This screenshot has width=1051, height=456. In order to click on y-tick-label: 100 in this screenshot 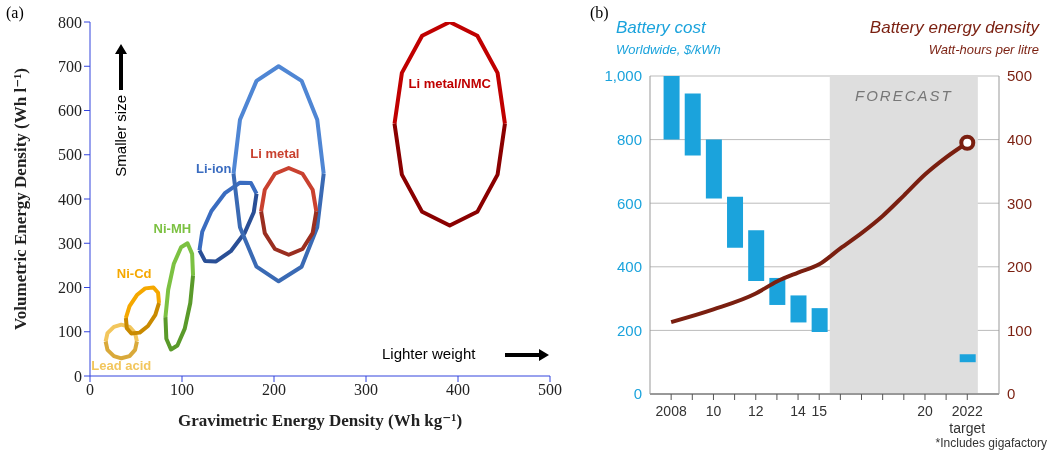, I will do `click(70, 332)`.